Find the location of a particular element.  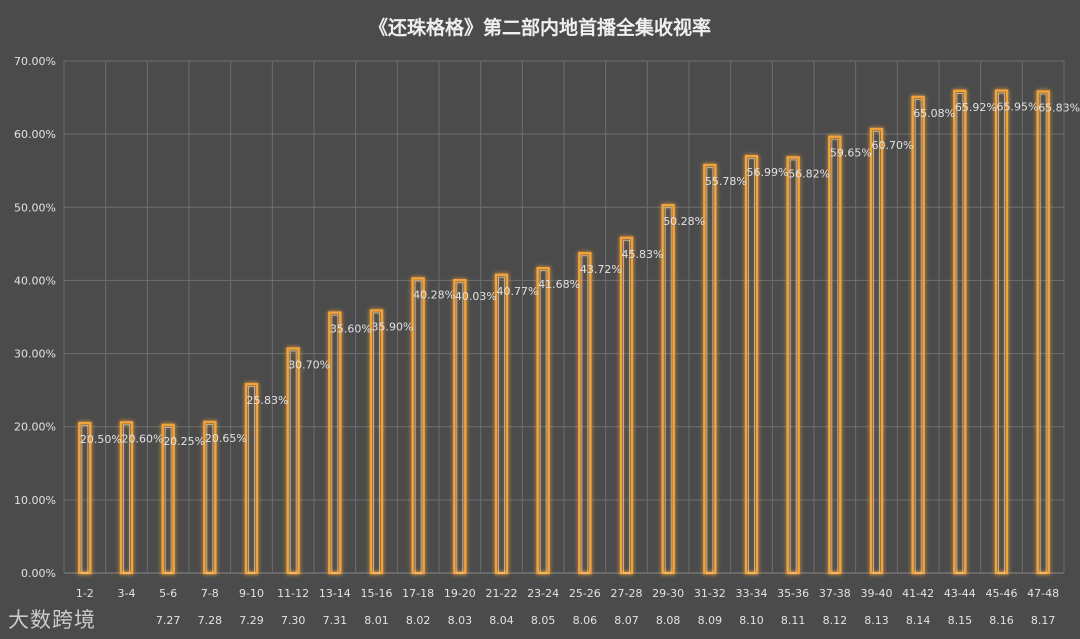

data-label: 65.92% is located at coordinates (976, 107).